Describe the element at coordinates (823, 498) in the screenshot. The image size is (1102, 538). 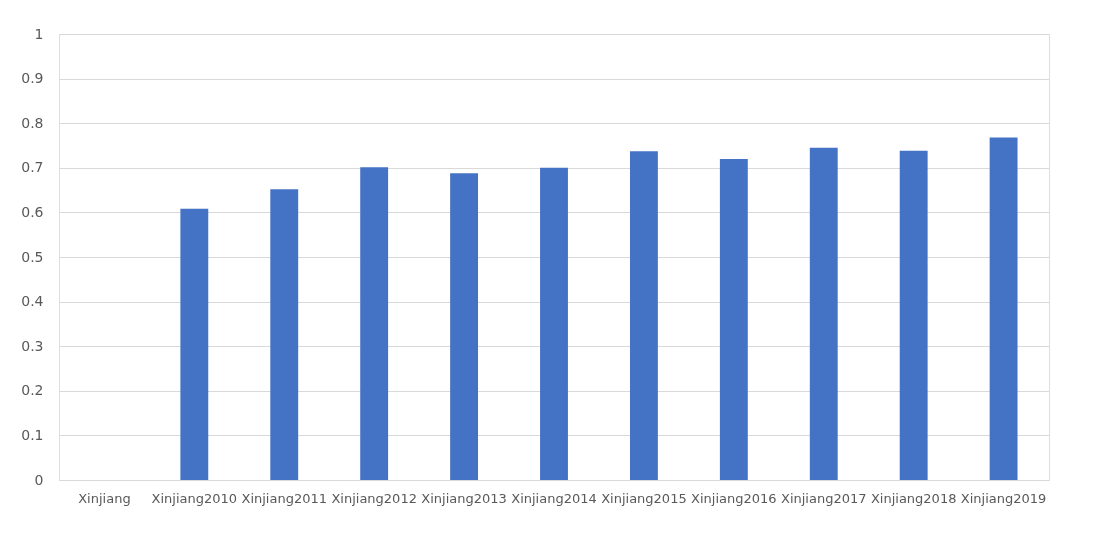
I see `x-tick-label: Xinjiang2017` at that location.